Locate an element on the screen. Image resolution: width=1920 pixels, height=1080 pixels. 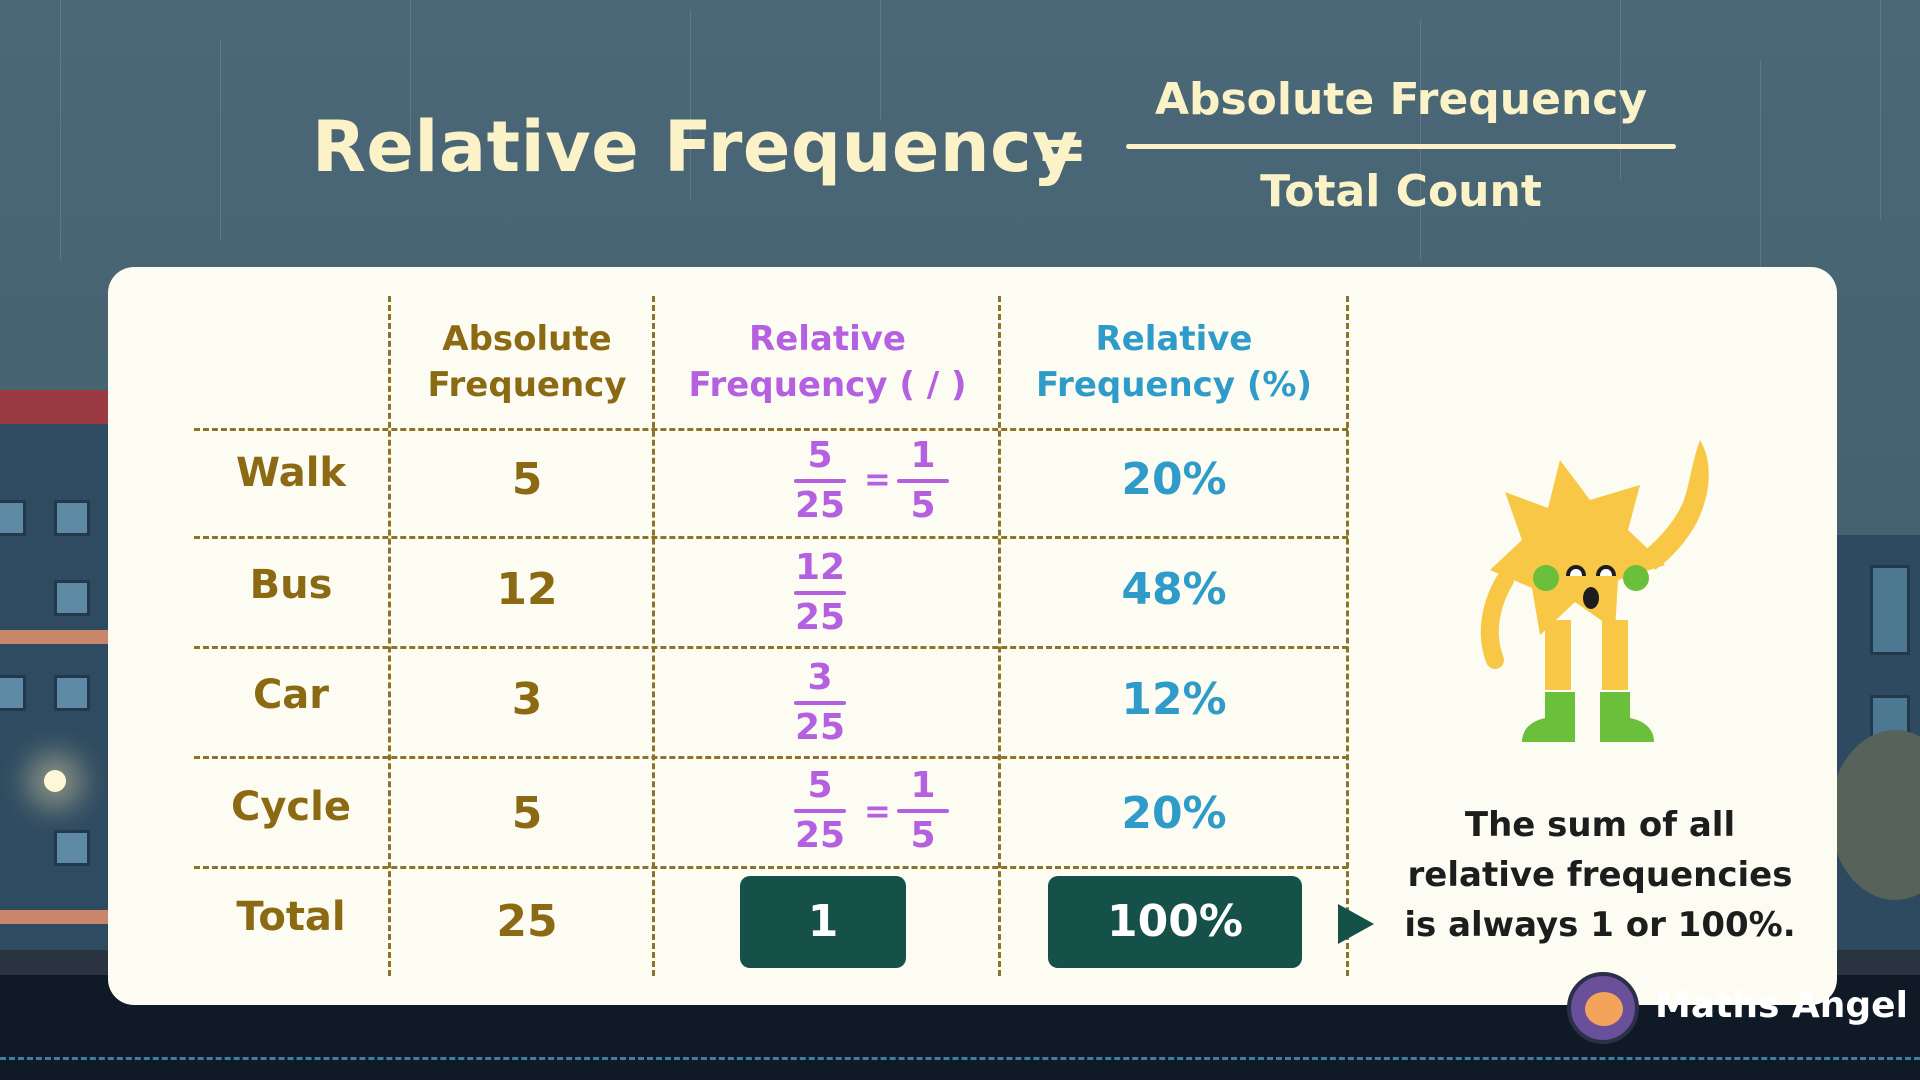
arrow-right-icon is located at coordinates (1356, 924).